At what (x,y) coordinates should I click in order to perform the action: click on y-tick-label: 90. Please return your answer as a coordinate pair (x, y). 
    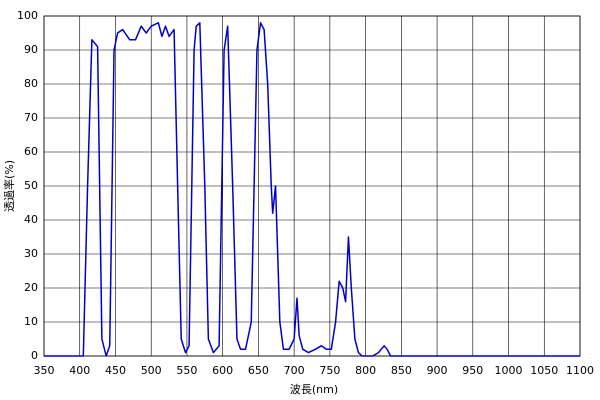
    Looking at the image, I should click on (31, 49).